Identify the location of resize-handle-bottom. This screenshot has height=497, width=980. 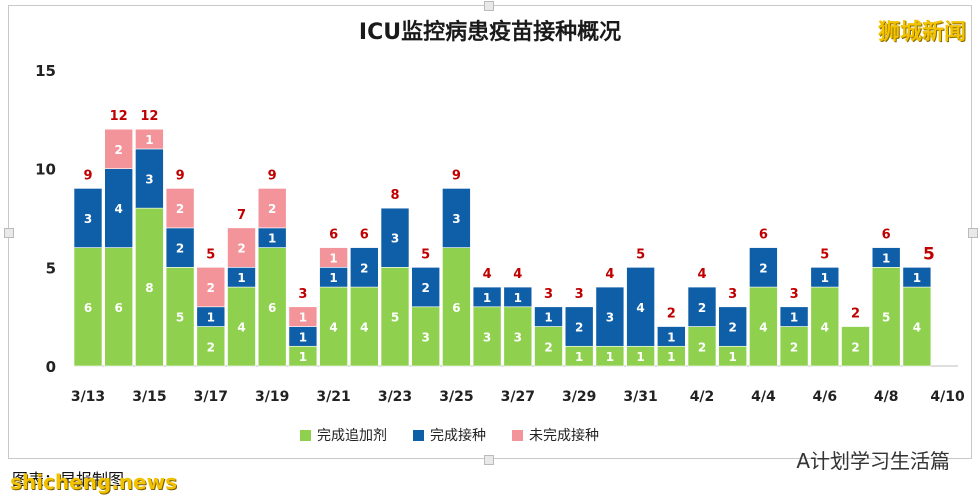
(489, 460).